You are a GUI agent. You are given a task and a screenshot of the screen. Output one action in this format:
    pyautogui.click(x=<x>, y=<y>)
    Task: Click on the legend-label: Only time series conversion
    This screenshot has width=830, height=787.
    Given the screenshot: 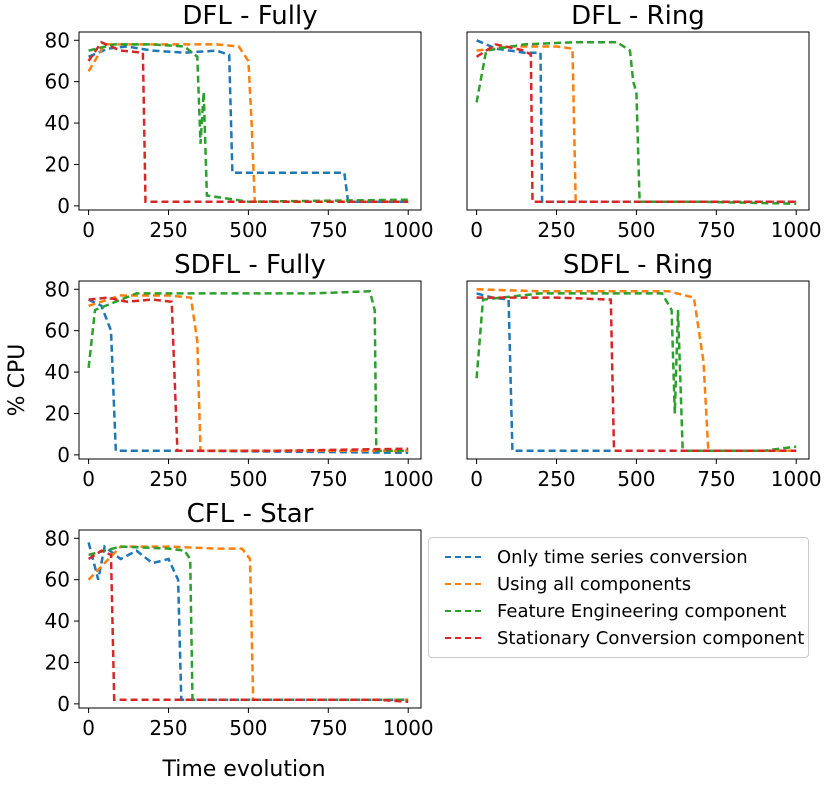 What is the action you would take?
    pyautogui.click(x=622, y=557)
    